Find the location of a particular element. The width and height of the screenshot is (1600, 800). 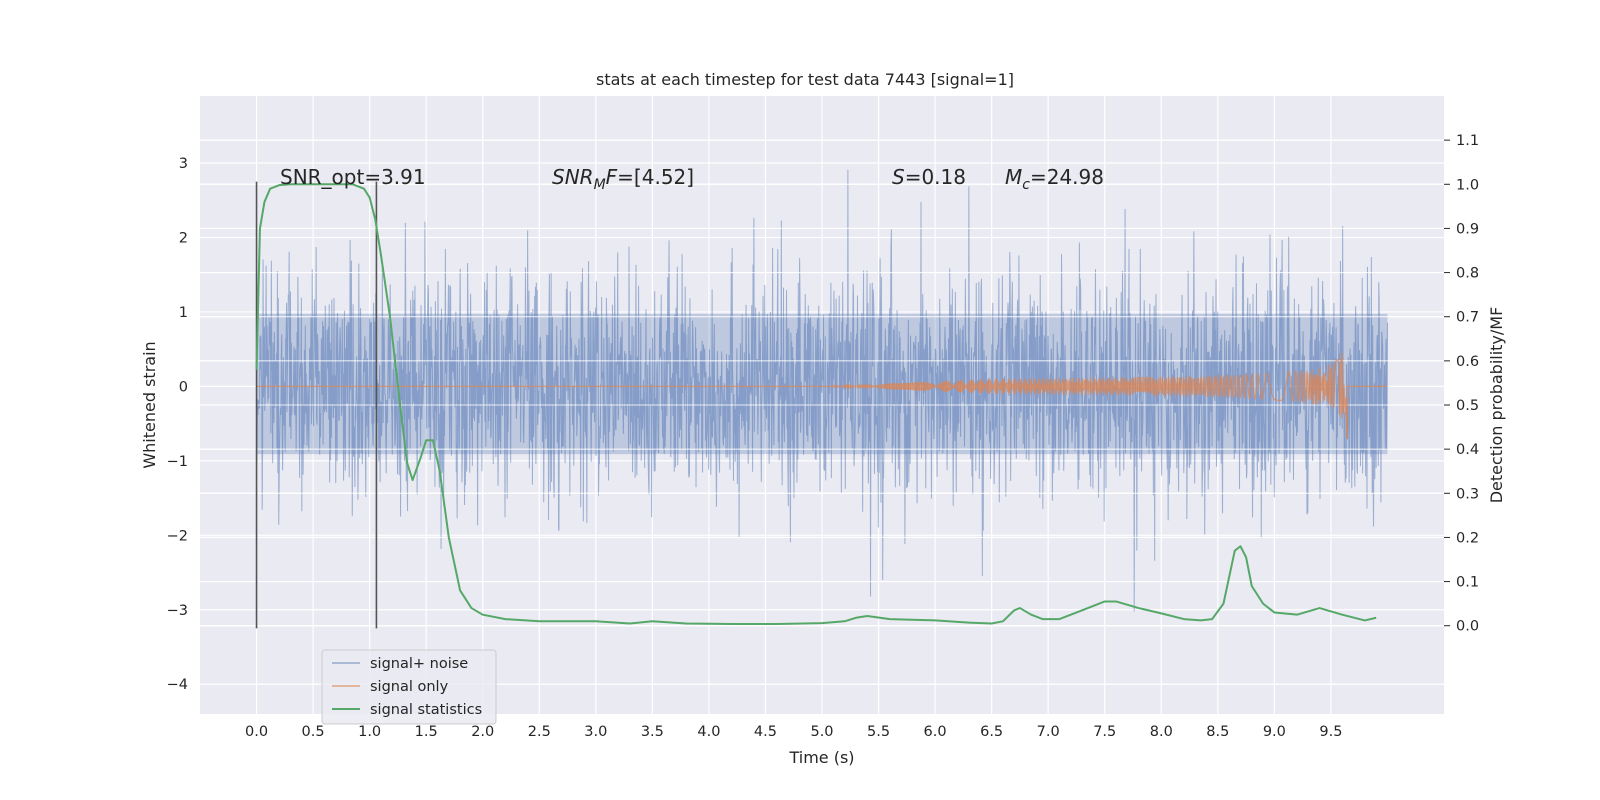

right-y-tick-label: 0.6 is located at coordinates (1467, 362).